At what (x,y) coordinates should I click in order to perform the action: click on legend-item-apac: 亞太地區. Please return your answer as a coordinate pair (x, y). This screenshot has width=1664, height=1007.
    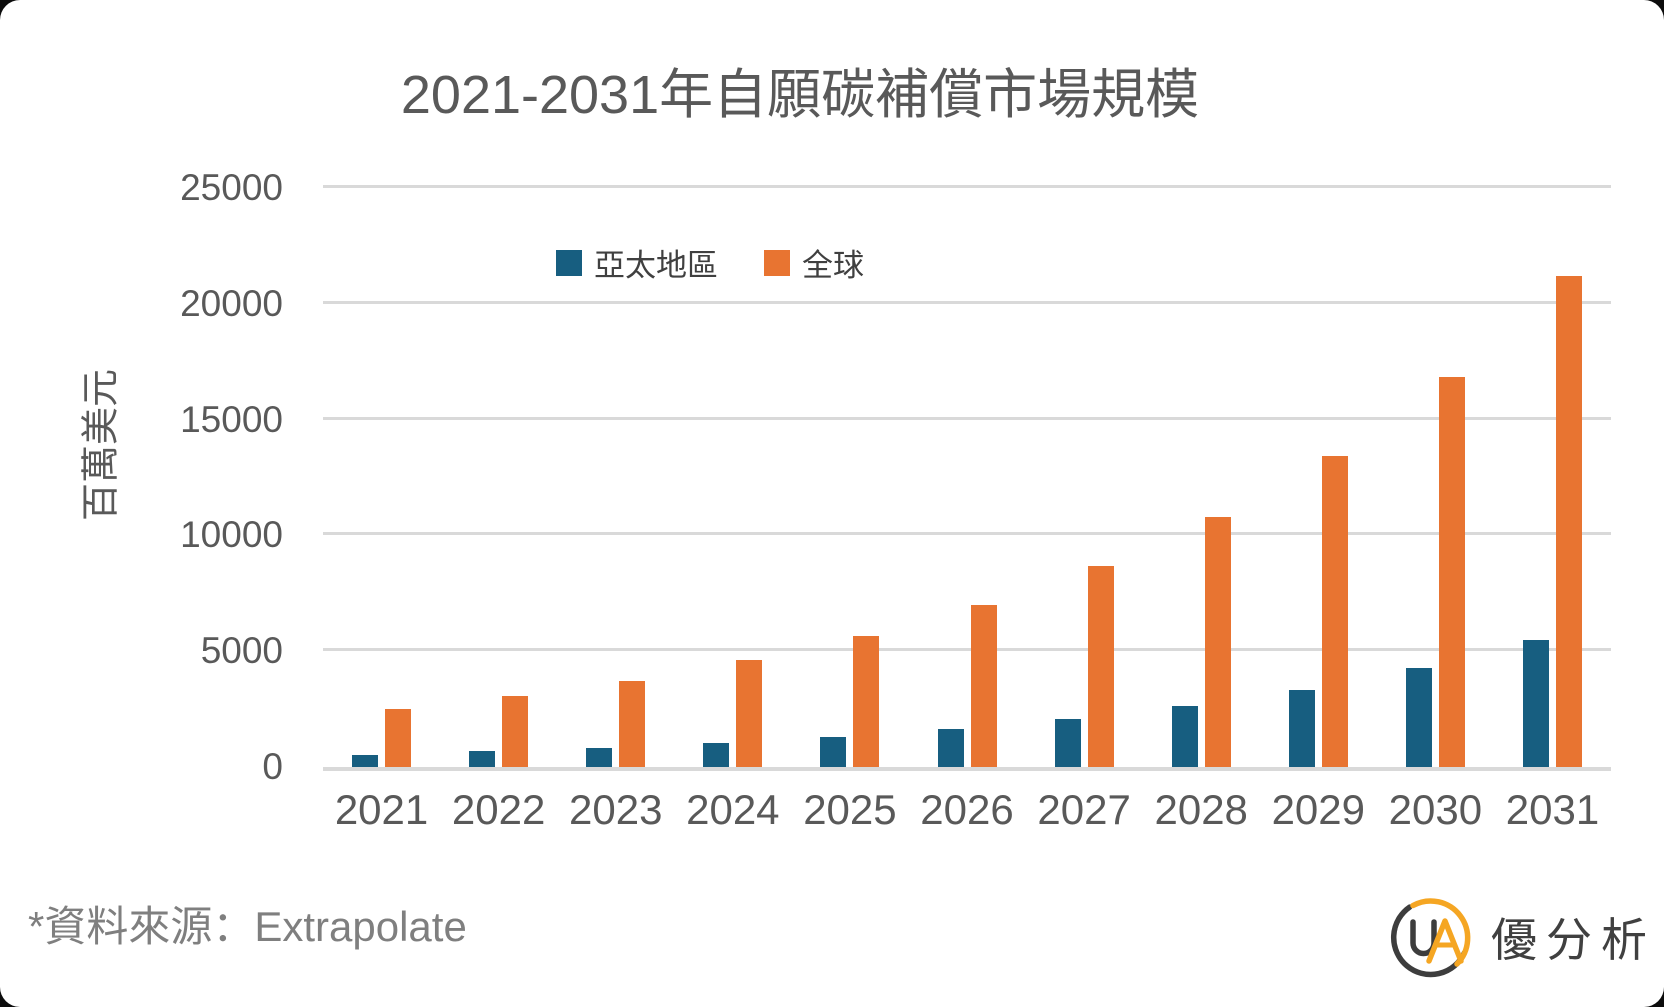
    Looking at the image, I should click on (637, 262).